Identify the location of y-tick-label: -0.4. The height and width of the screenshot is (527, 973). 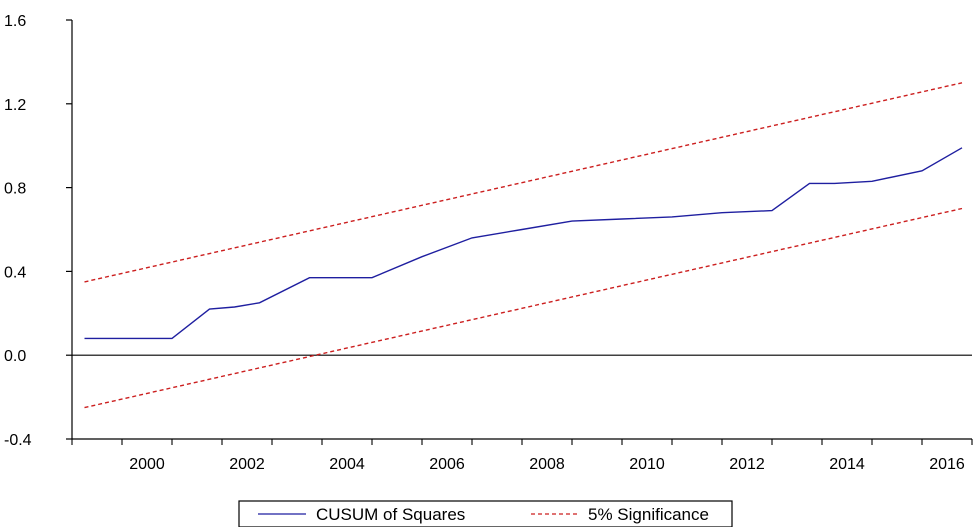
(18, 440).